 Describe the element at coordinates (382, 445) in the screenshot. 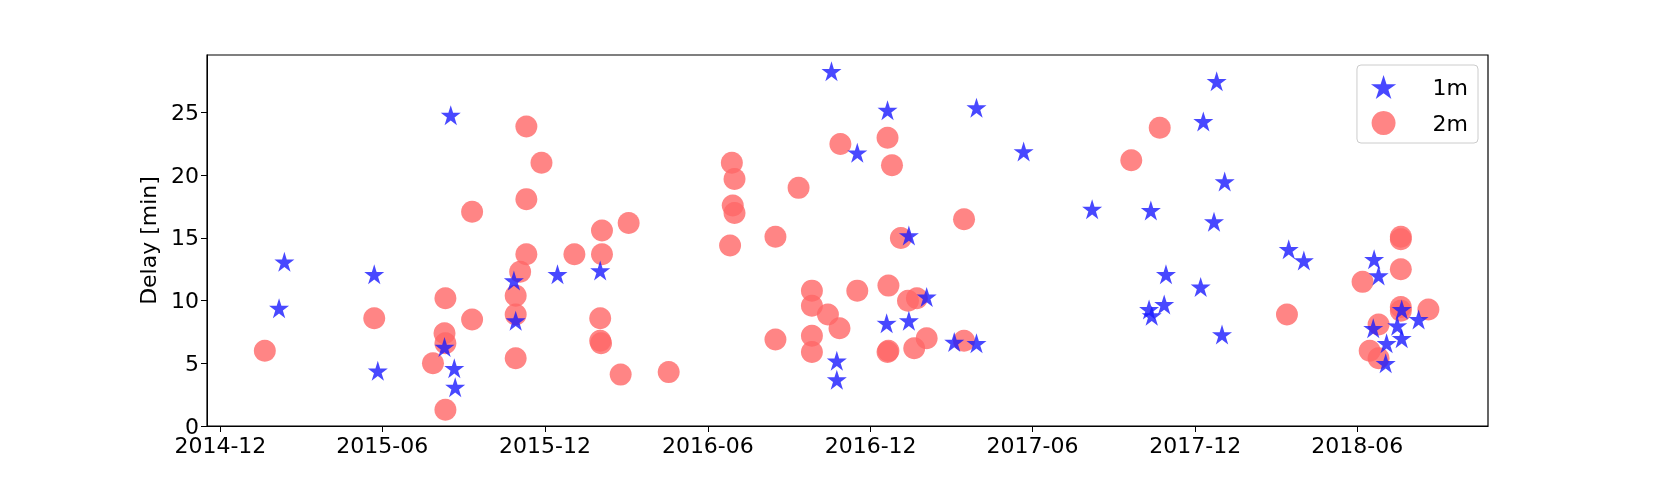

I see `x-tick-label: 2015-06` at that location.